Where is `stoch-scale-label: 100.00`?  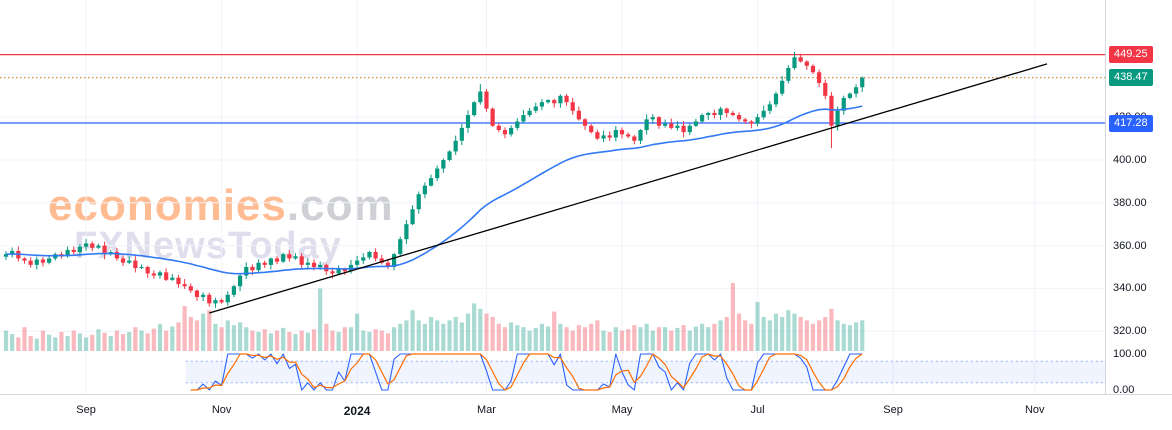
stoch-scale-label: 100.00 is located at coordinates (1130, 354).